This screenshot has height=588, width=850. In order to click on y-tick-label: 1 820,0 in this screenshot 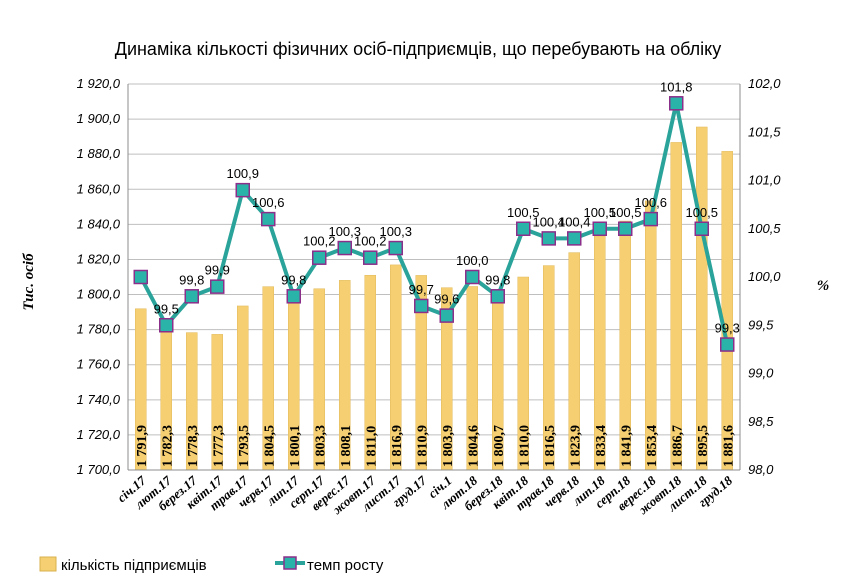, I will do `click(99, 258)`.